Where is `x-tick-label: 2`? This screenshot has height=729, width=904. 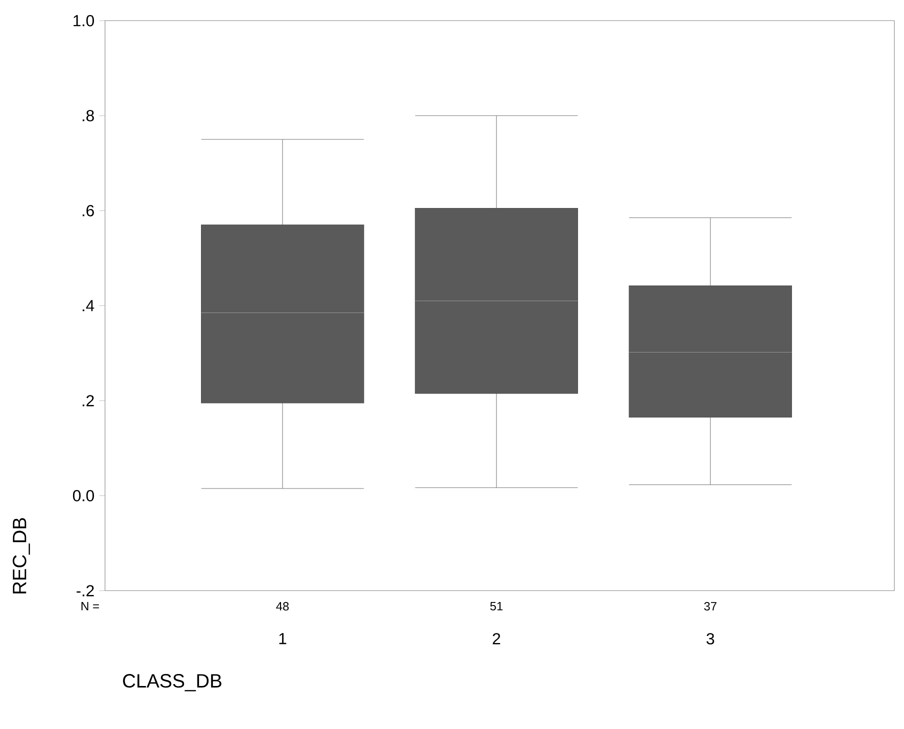 x-tick-label: 2 is located at coordinates (496, 638).